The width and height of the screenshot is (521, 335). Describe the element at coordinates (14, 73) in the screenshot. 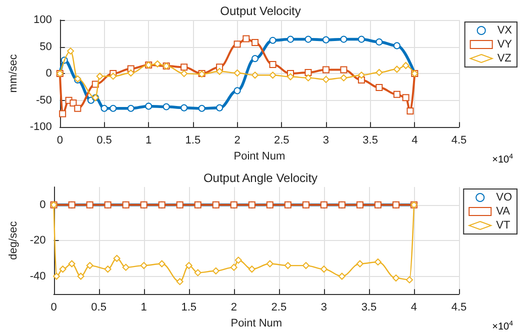

I see `y-axis-title: mm/sec` at that location.